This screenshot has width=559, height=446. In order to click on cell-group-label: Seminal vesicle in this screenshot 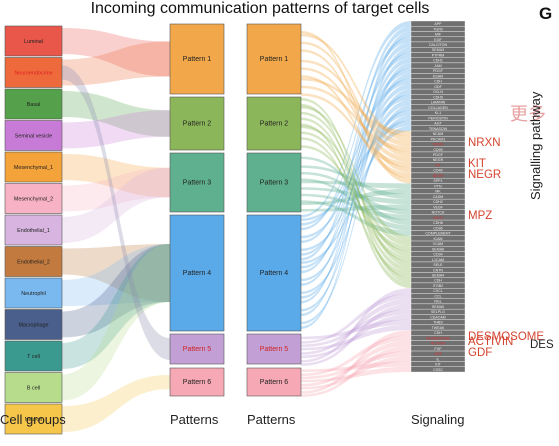, I will do `click(33, 137)`.